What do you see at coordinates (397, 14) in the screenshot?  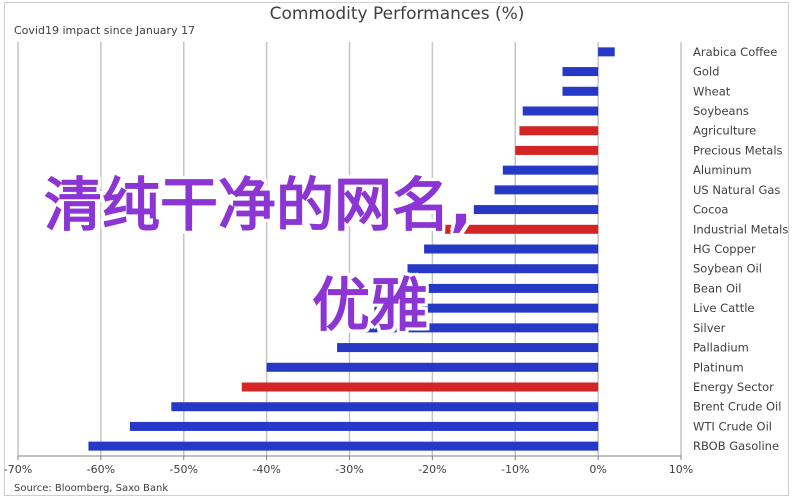 I see `chart-title: Commodity Performances (%)` at bounding box center [397, 14].